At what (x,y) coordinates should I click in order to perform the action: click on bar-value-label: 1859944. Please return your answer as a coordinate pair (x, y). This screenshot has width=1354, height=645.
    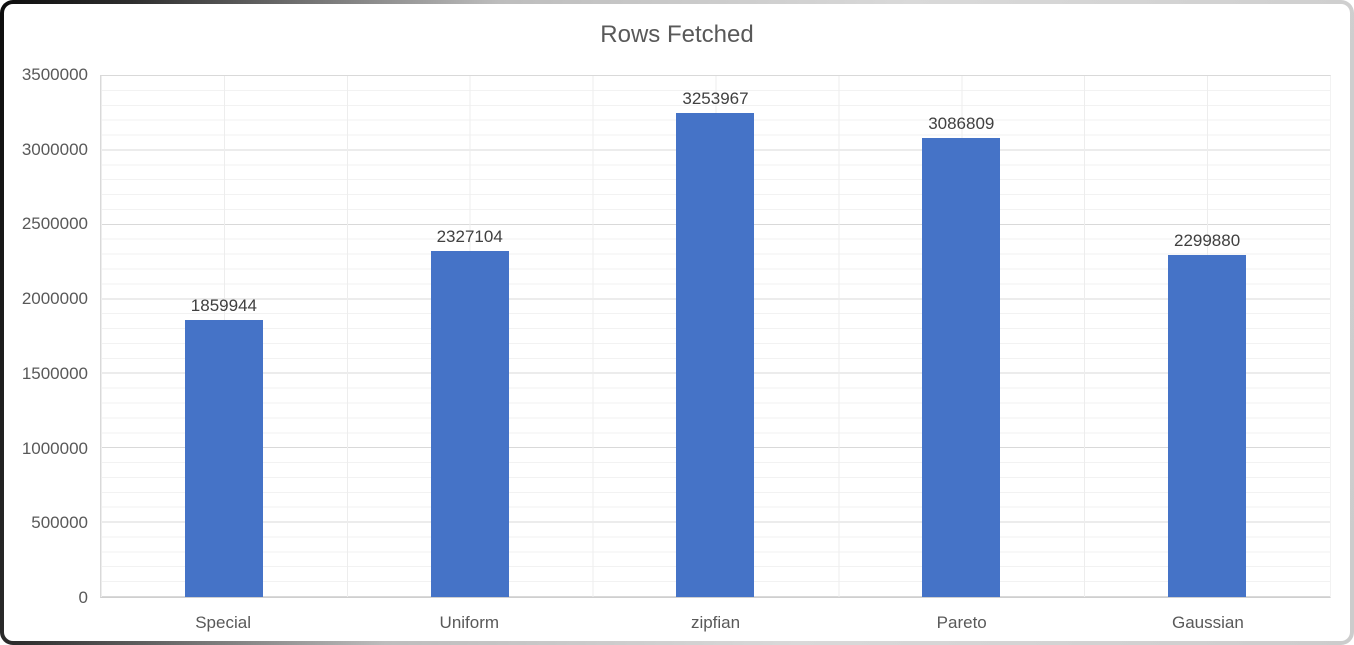
    Looking at the image, I should click on (223, 306).